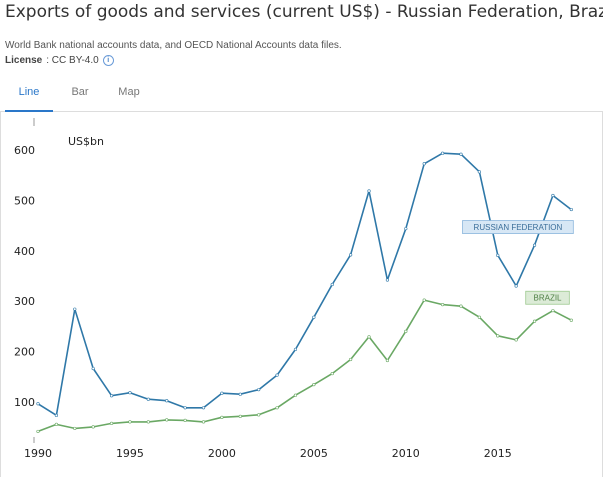 This screenshot has width=603, height=477. I want to click on y-tick-labels: 100 200 300 400 500 600, so click(24, 276).